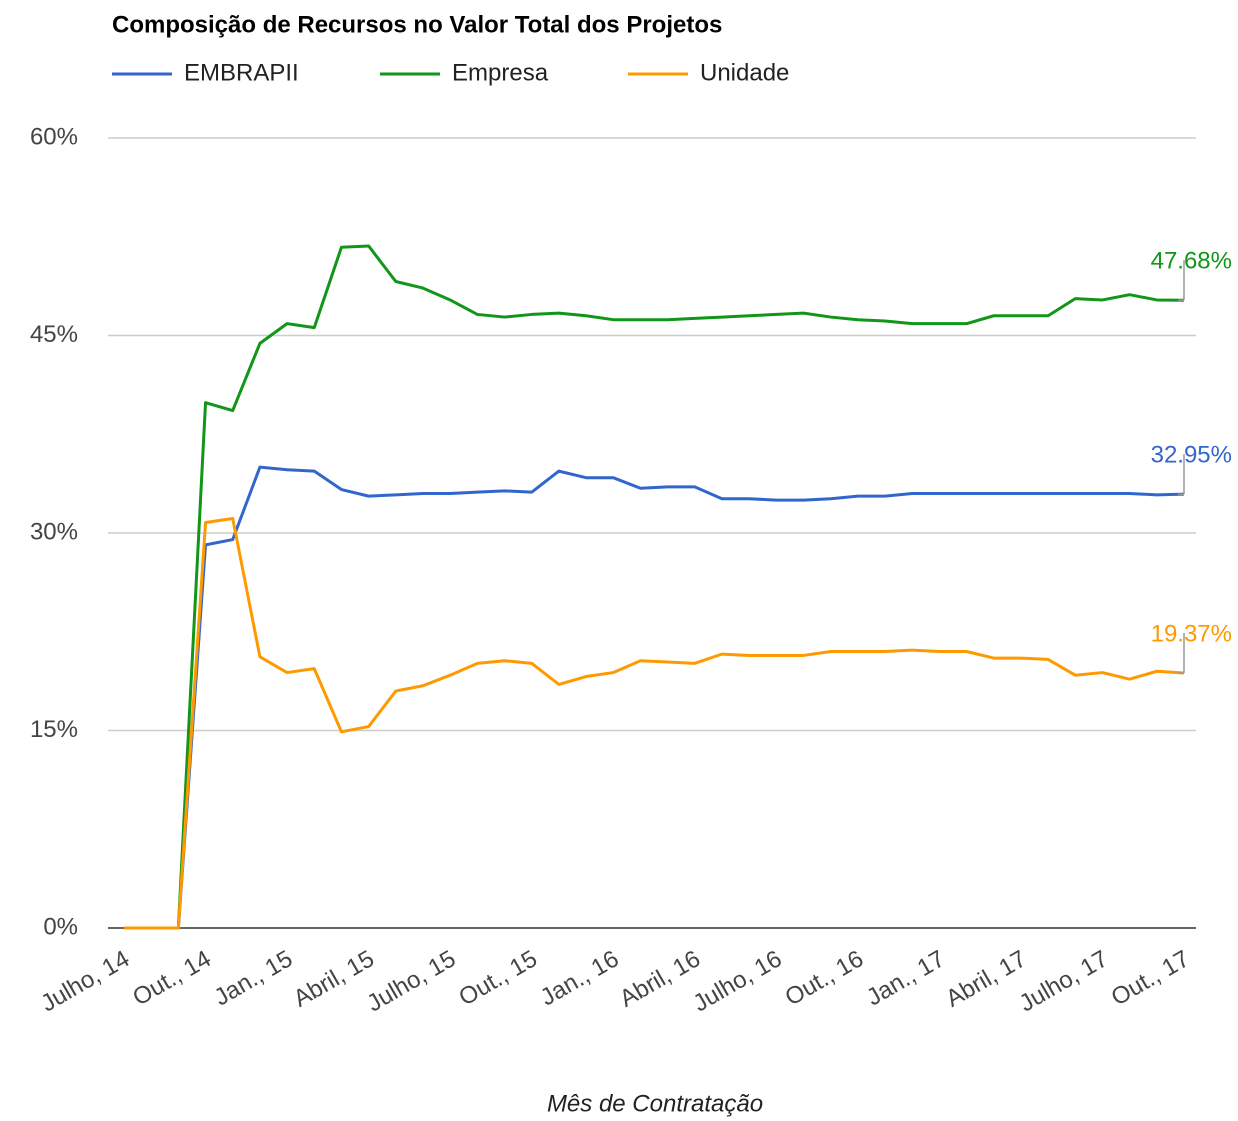 Image resolution: width=1238 pixels, height=1121 pixels. I want to click on data-label: 19.37%, so click(1191, 633).